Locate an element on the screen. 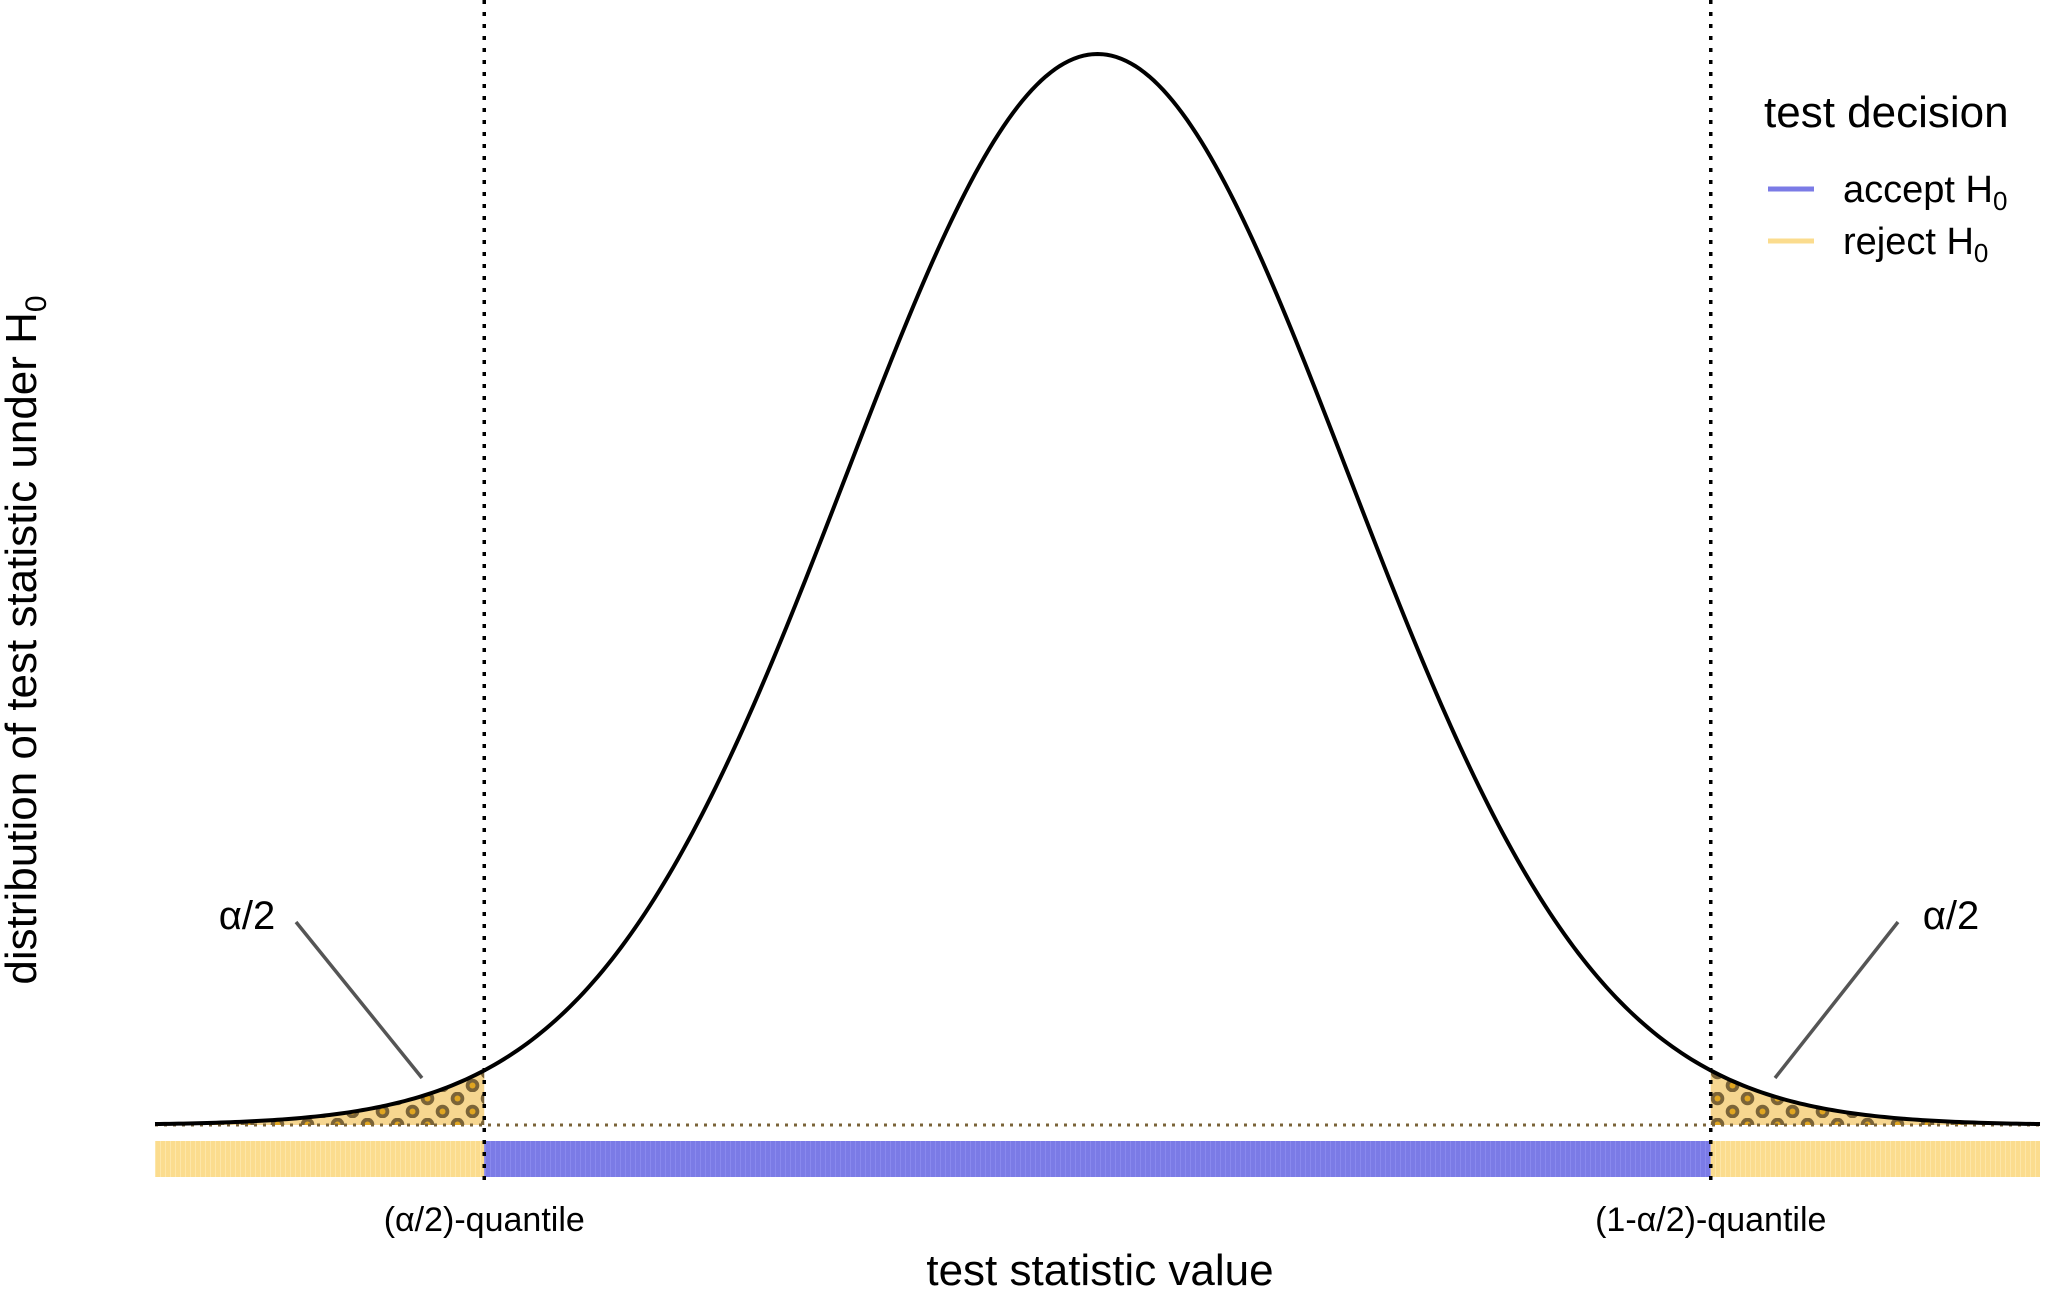 This screenshot has height=1291, width=2046. legend-title: test decision is located at coordinates (1886, 112).